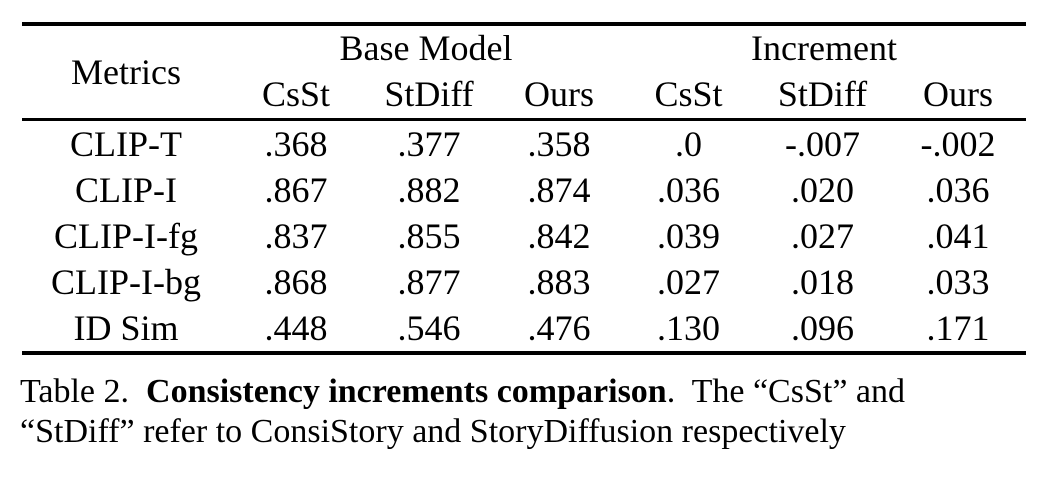 This screenshot has height=478, width=1054. What do you see at coordinates (958, 95) in the screenshot?
I see `sub-header-incr-ours: Ours` at bounding box center [958, 95].